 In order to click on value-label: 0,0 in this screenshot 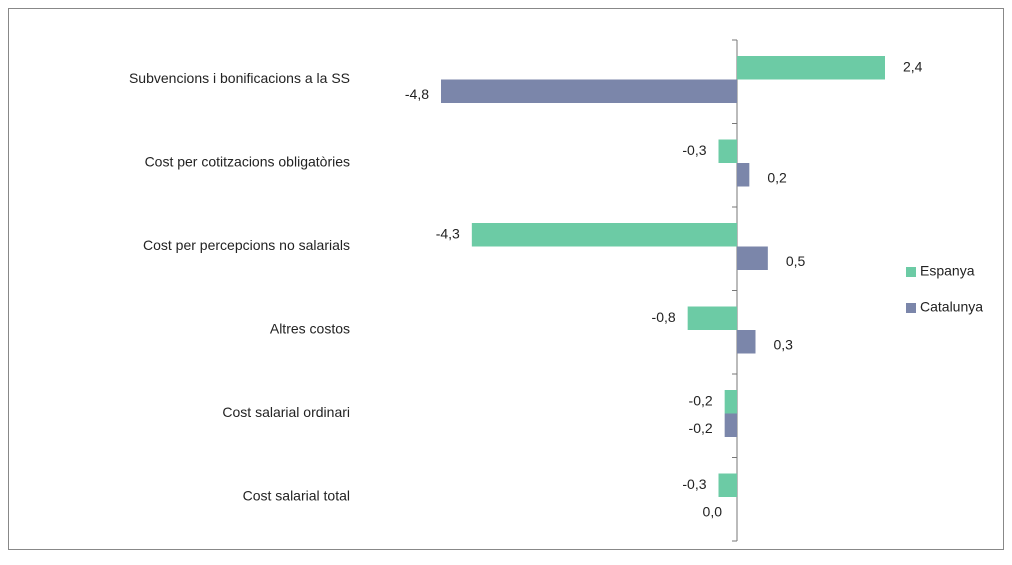, I will do `click(713, 511)`.